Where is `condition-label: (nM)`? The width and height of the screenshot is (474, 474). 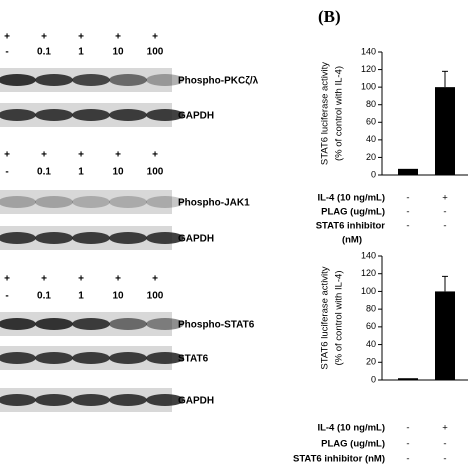 condition-label: (nM) is located at coordinates (352, 240).